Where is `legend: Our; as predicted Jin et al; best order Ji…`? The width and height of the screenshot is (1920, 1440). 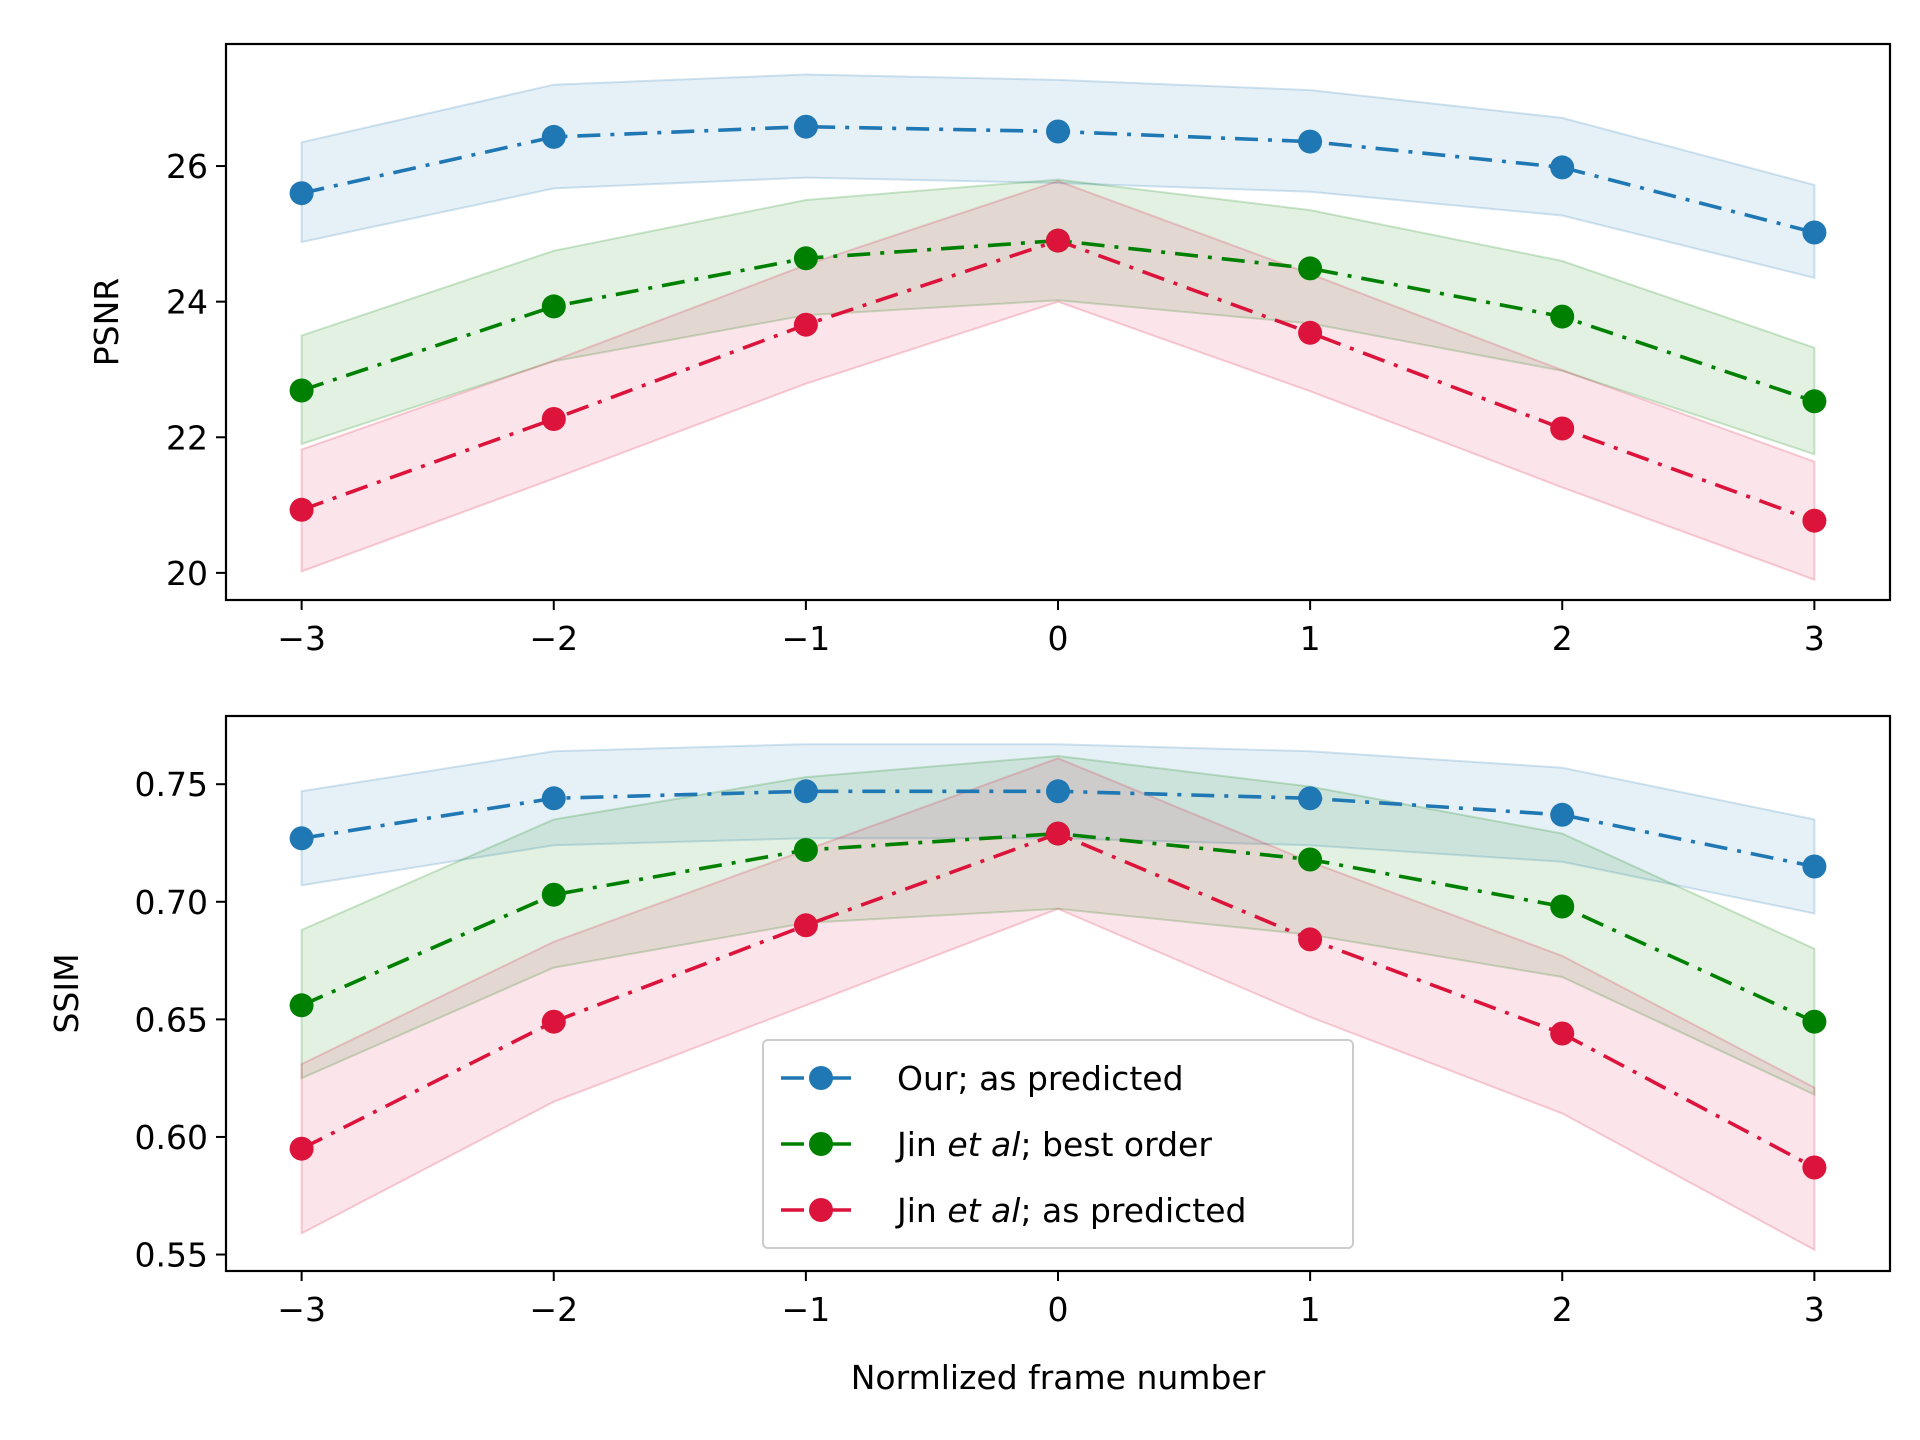 legend: Our; as predicted Jin et al; best order Ji… is located at coordinates (1058, 1144).